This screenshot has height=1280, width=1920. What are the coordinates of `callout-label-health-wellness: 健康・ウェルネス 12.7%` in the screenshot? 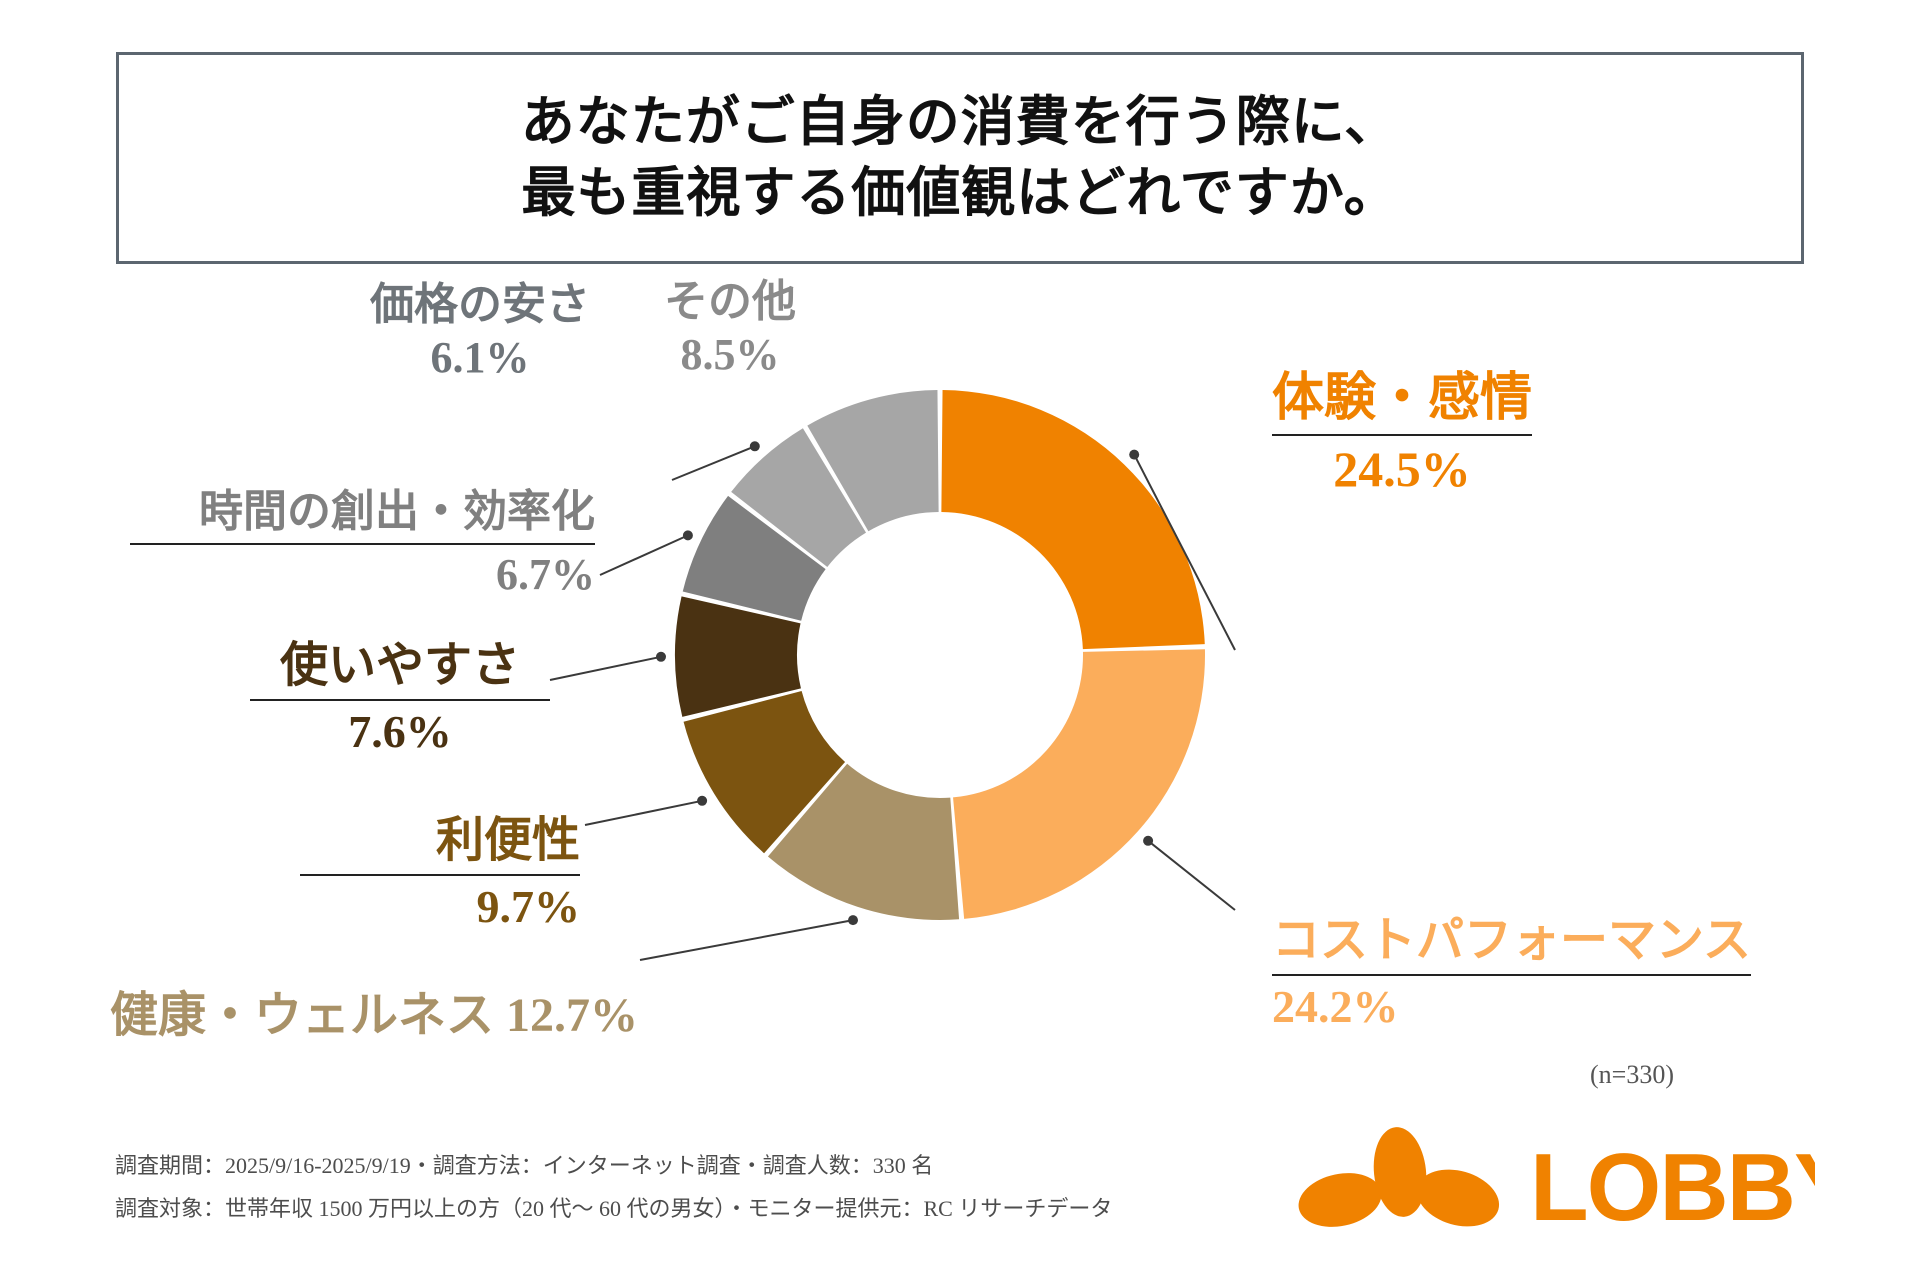 It's located at (374, 1010).